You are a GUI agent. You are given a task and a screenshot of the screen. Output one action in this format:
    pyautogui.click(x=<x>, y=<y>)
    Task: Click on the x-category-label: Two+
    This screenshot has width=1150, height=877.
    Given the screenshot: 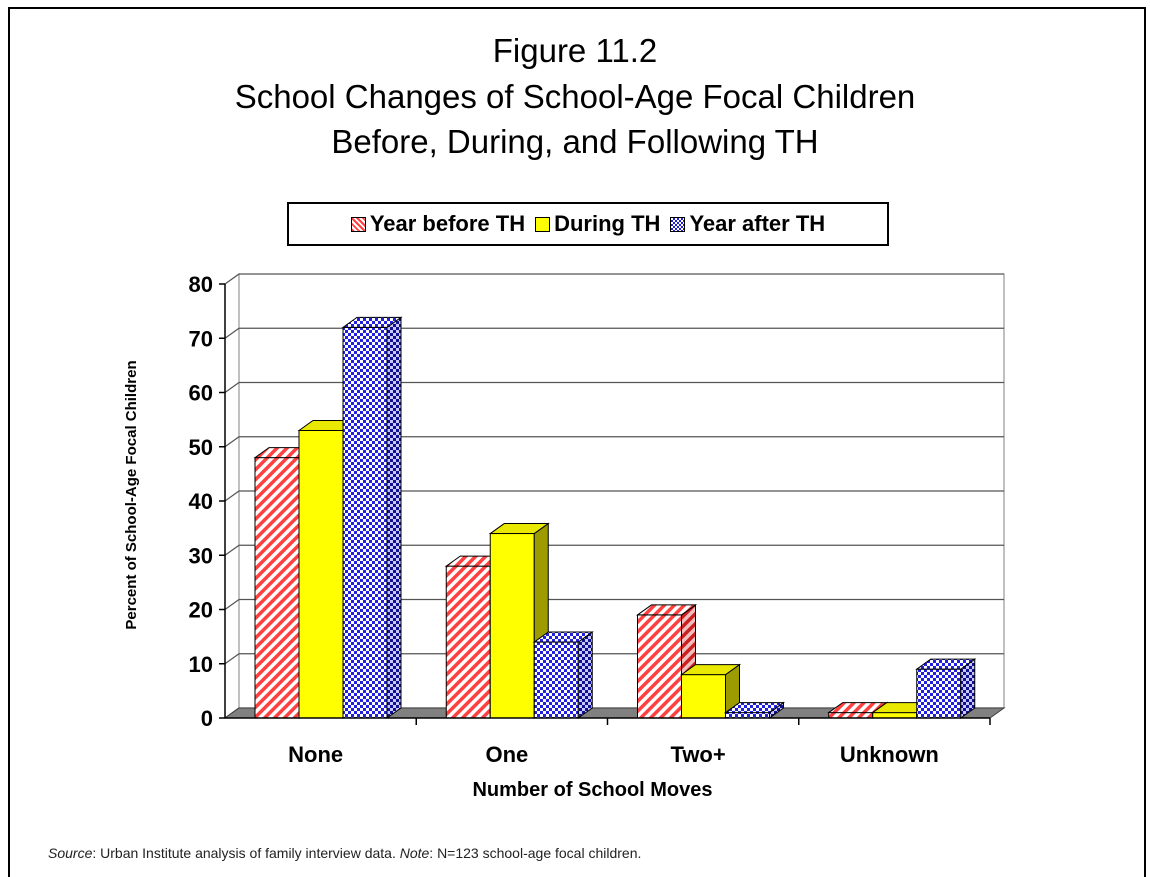 What is the action you would take?
    pyautogui.click(x=698, y=754)
    